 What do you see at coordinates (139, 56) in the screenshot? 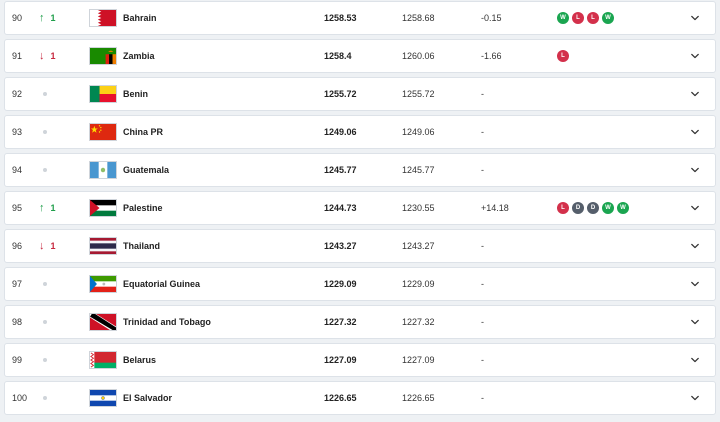
I see `team-name: Zambia` at bounding box center [139, 56].